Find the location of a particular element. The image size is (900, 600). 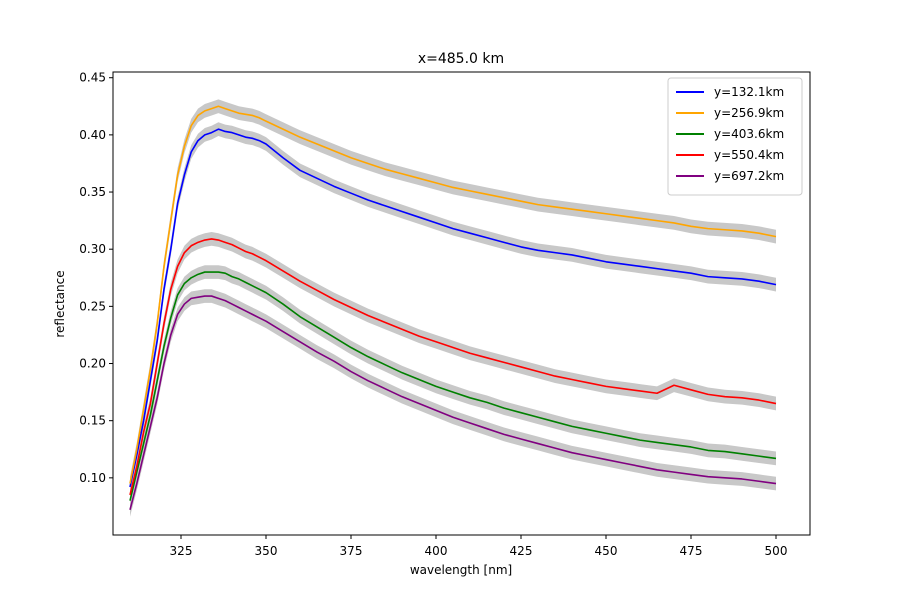

y-tick-label: 0.15 is located at coordinates (92, 421).